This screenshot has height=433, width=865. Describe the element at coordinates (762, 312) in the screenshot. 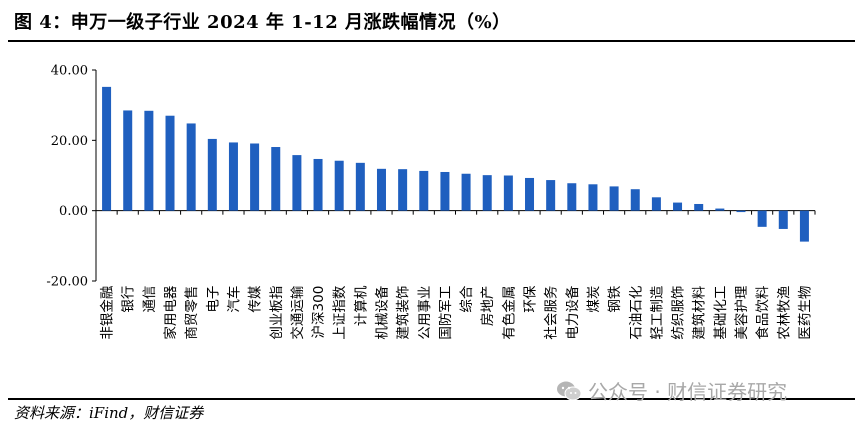

I see `x-tick-label: 食品饮料` at that location.